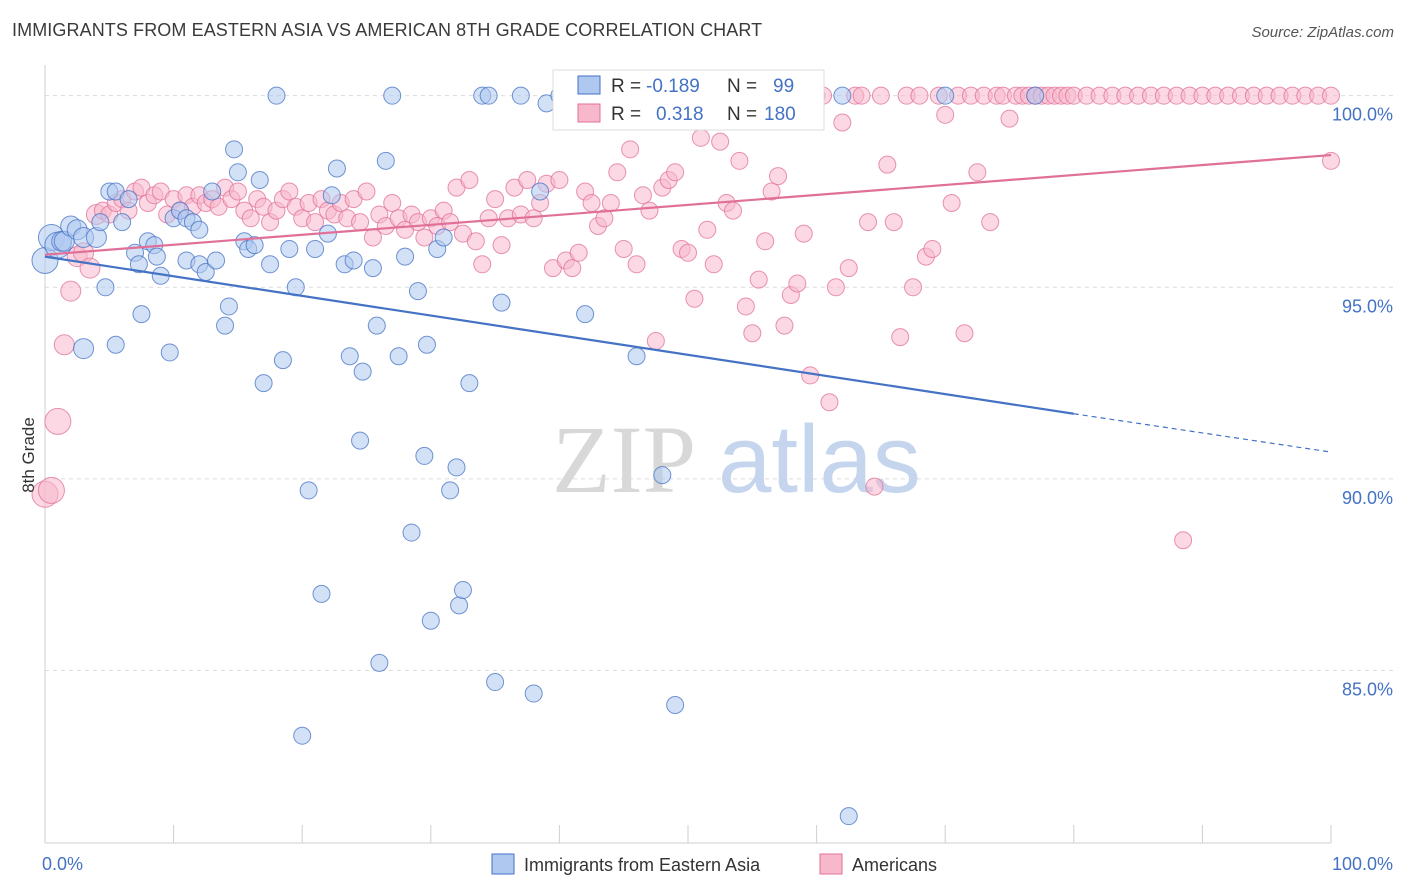  What do you see at coordinates (503, 864) in the screenshot?
I see `legend-bottom-swatch-blue` at bounding box center [503, 864].